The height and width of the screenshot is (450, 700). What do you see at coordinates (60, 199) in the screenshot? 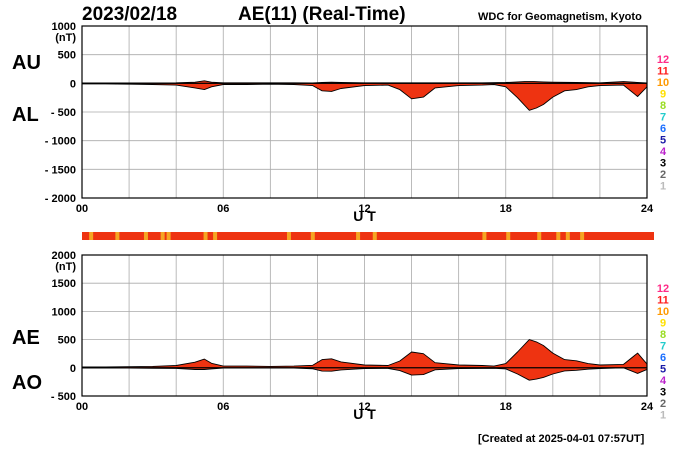
I see `y-tick-label: - 2000` at bounding box center [60, 199].